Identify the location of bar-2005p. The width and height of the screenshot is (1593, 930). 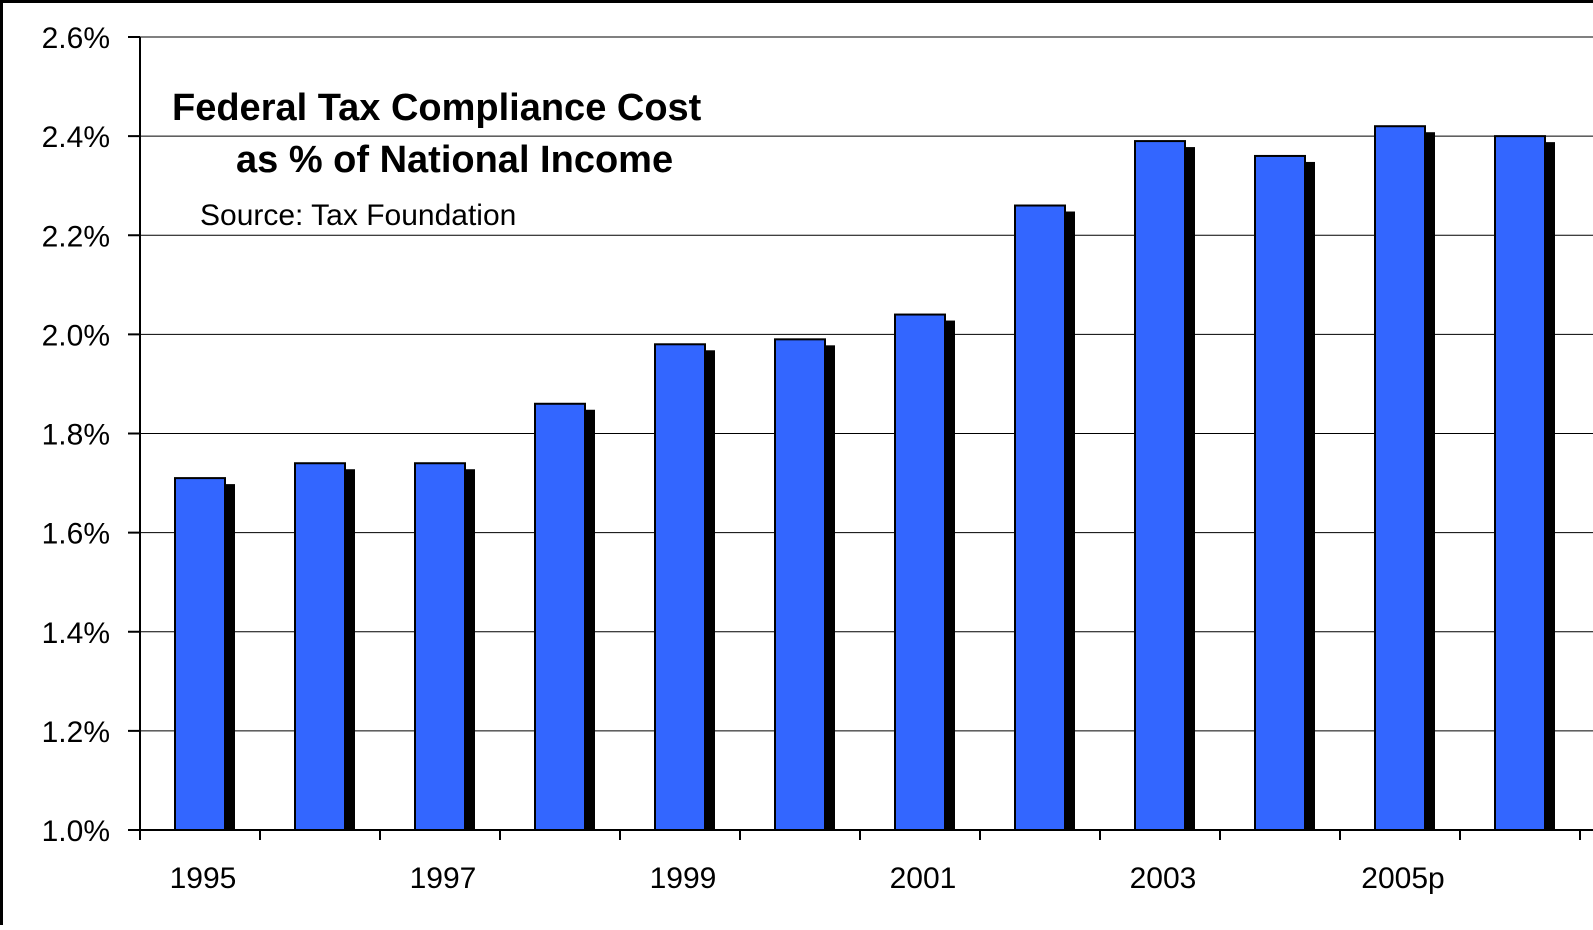
(1400, 478).